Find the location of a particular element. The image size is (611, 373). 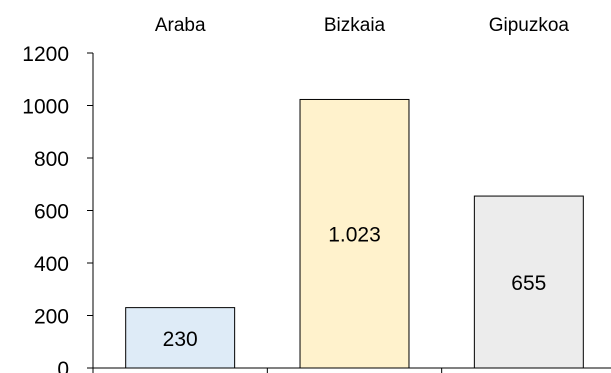

y-tick-label: 800 is located at coordinates (51, 159).